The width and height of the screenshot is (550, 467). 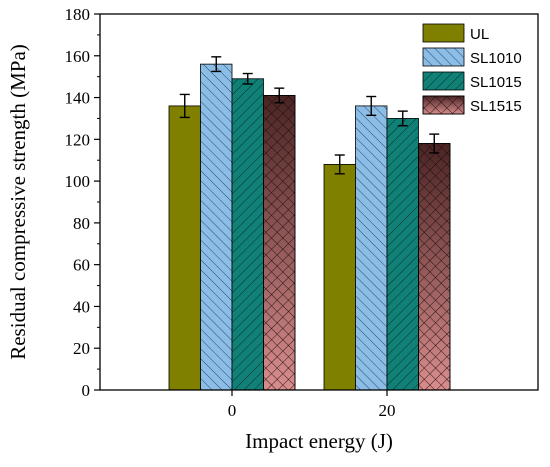 I want to click on x-axis-title: Impact energy (J), so click(x=319, y=441).